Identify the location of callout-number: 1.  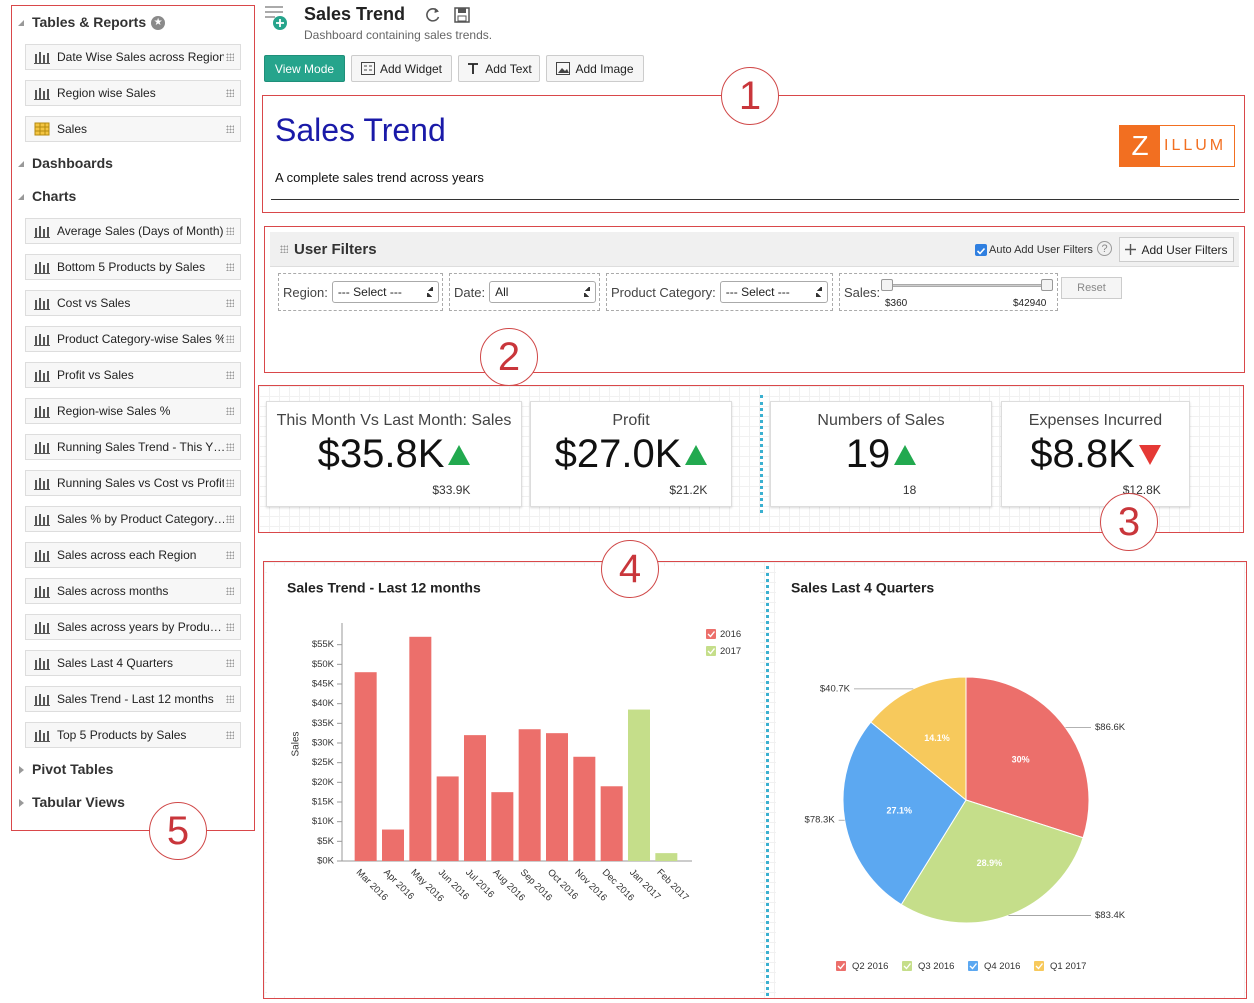
(750, 96).